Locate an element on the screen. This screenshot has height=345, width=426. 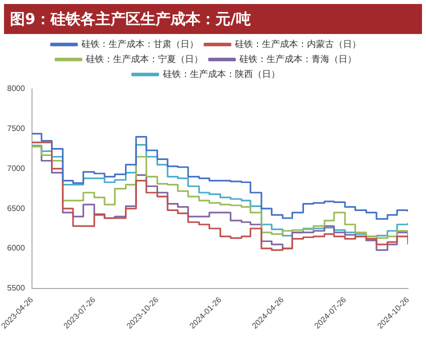
legend-label: 硅铁：生产成本：甘肃（日） is located at coordinates (139, 43).